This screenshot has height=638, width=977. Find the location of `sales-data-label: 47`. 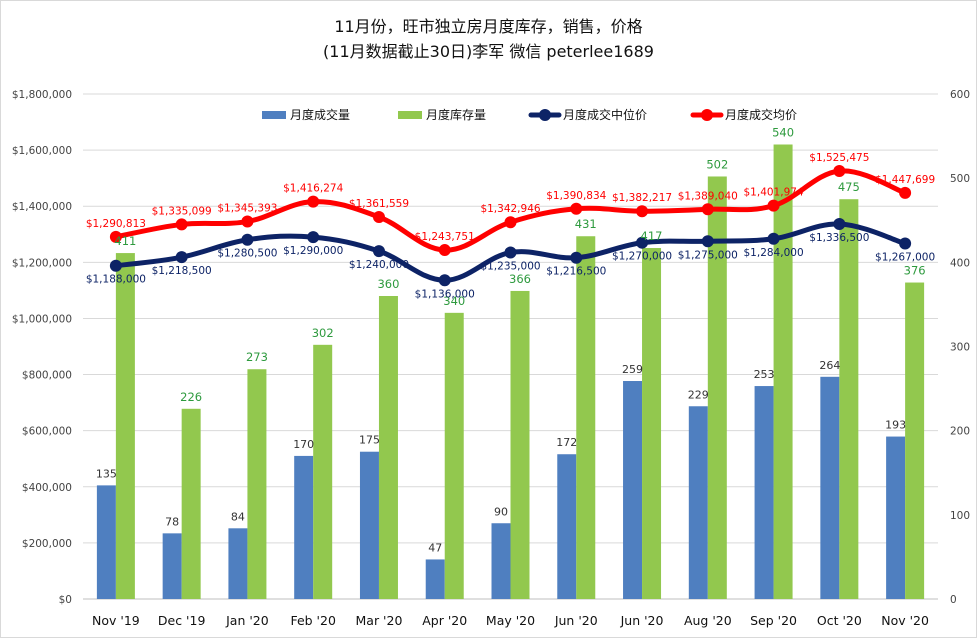

sales-data-label: 47 is located at coordinates (435, 547).